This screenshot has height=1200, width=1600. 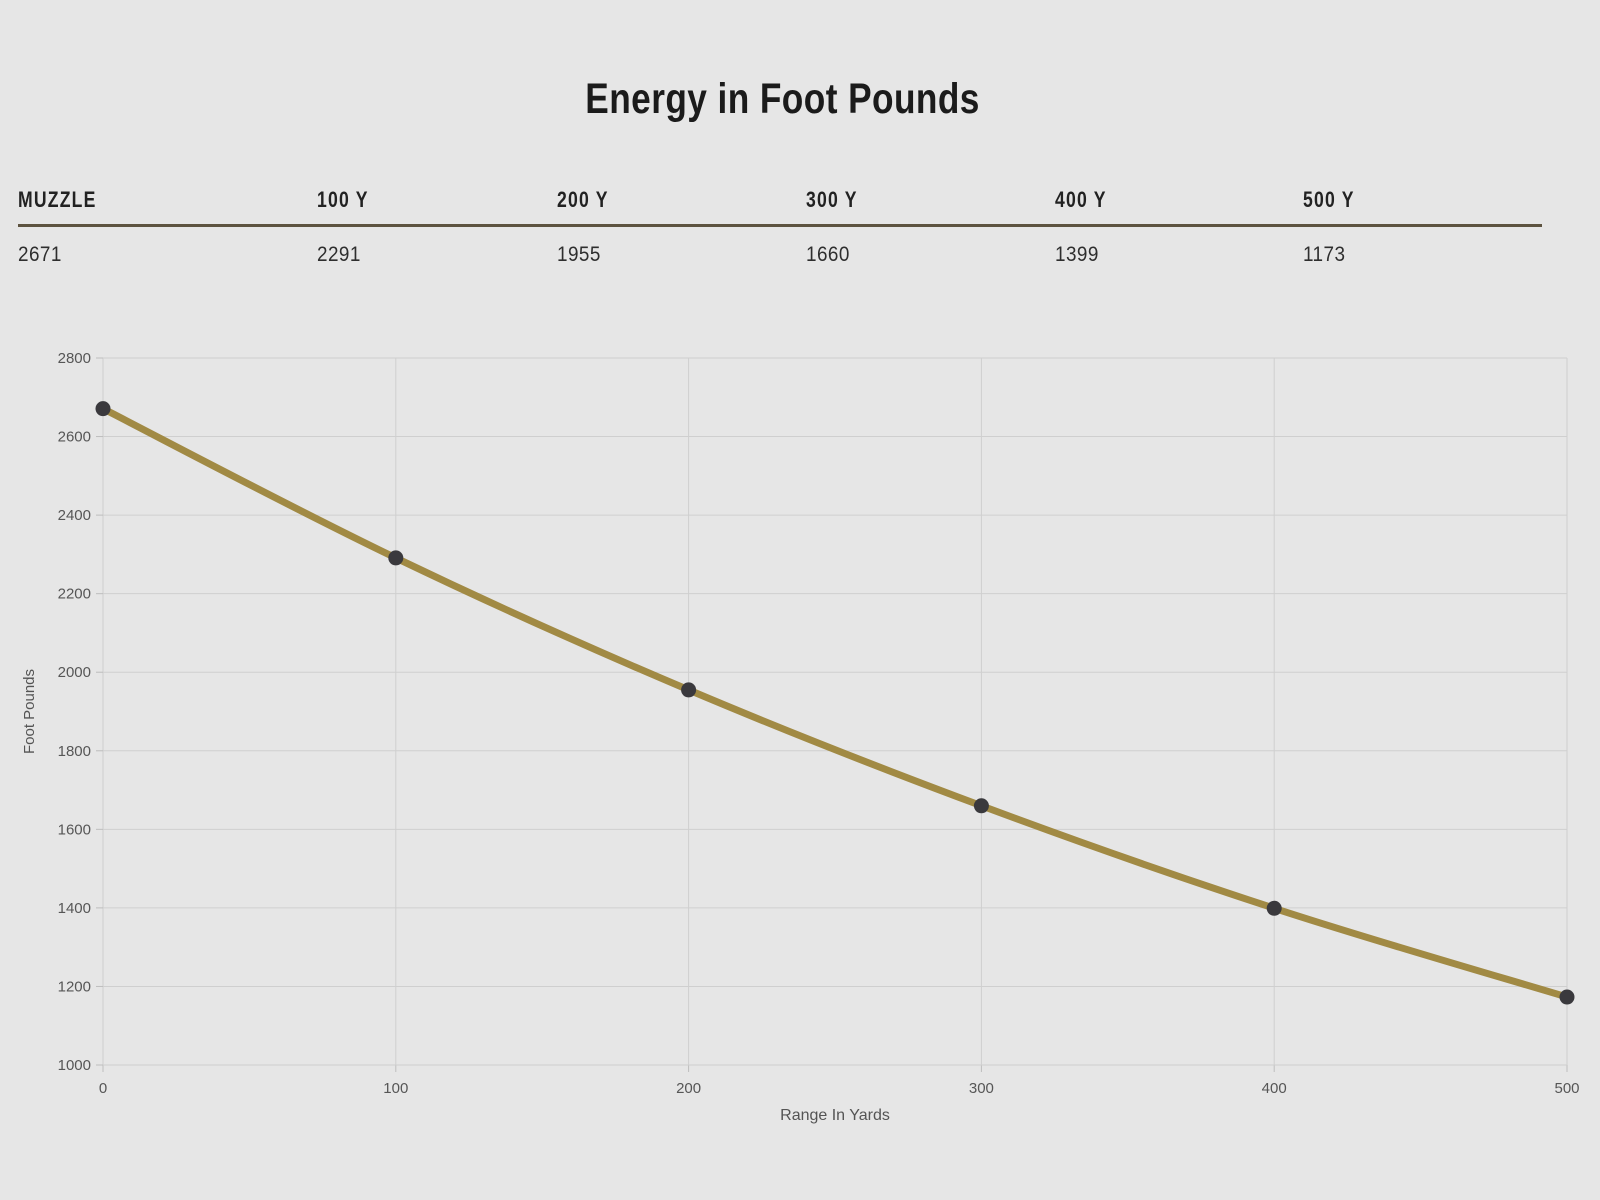 I want to click on y-tick-label: 2000, so click(x=74, y=672).